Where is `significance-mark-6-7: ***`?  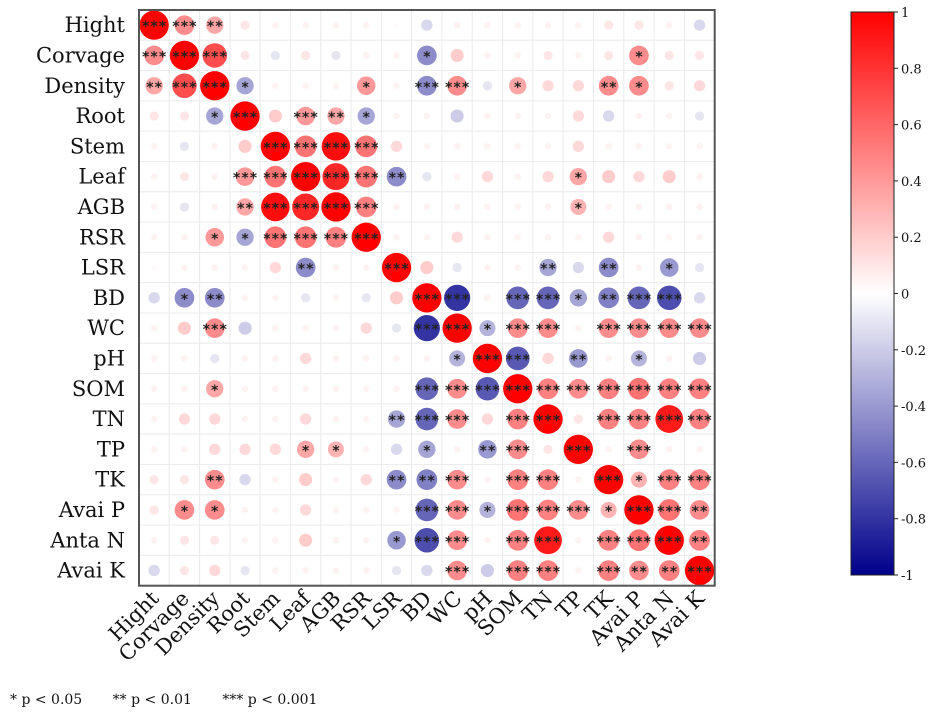 significance-mark-6-7: *** is located at coordinates (366, 209).